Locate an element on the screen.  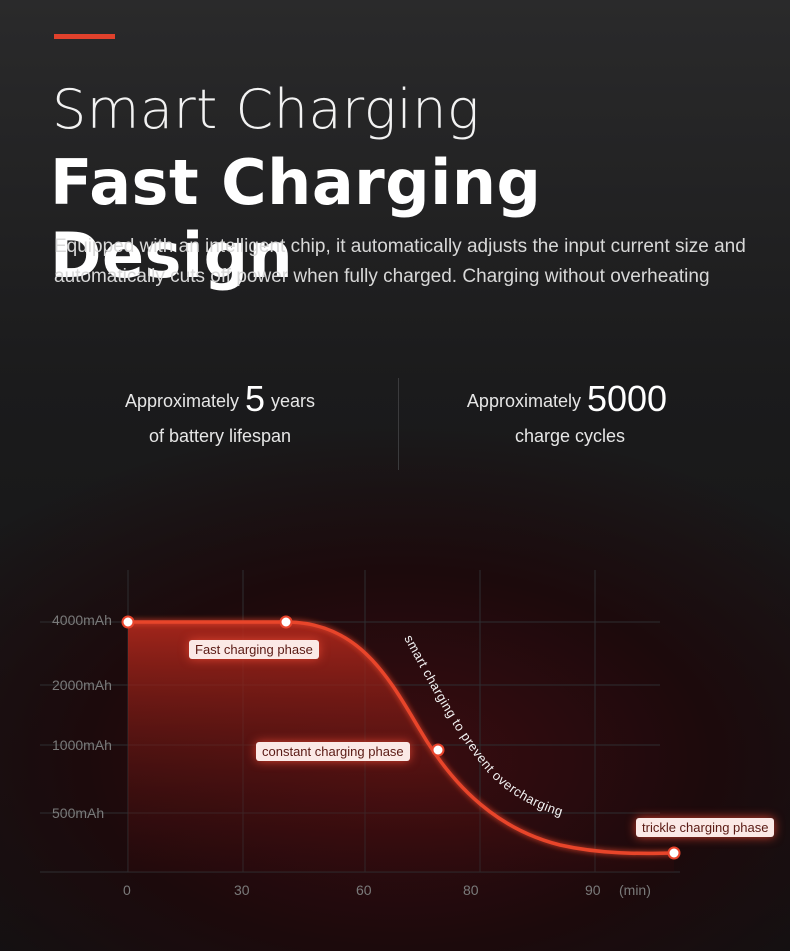
x-unit-label: (min) is located at coordinates (635, 890).